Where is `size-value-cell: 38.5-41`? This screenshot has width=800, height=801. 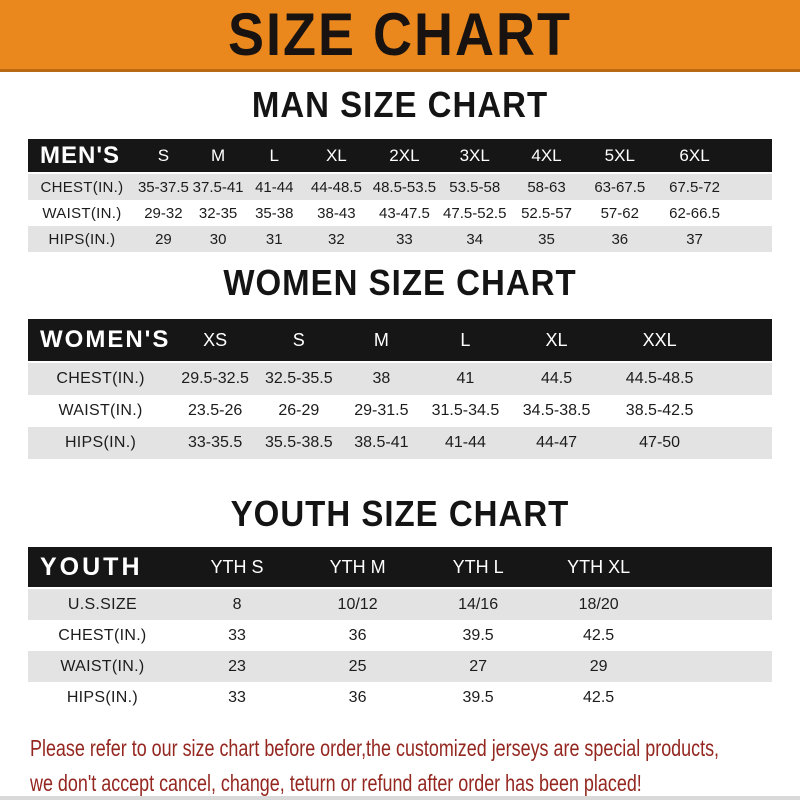 size-value-cell: 38.5-41 is located at coordinates (381, 443).